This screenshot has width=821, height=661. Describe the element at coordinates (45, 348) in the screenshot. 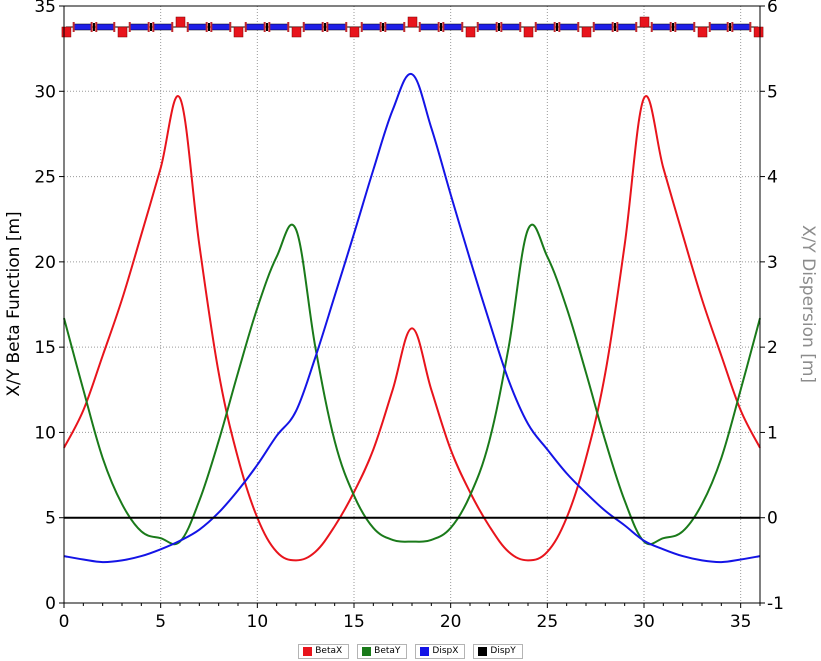

I see `y-tick-label: 15` at that location.